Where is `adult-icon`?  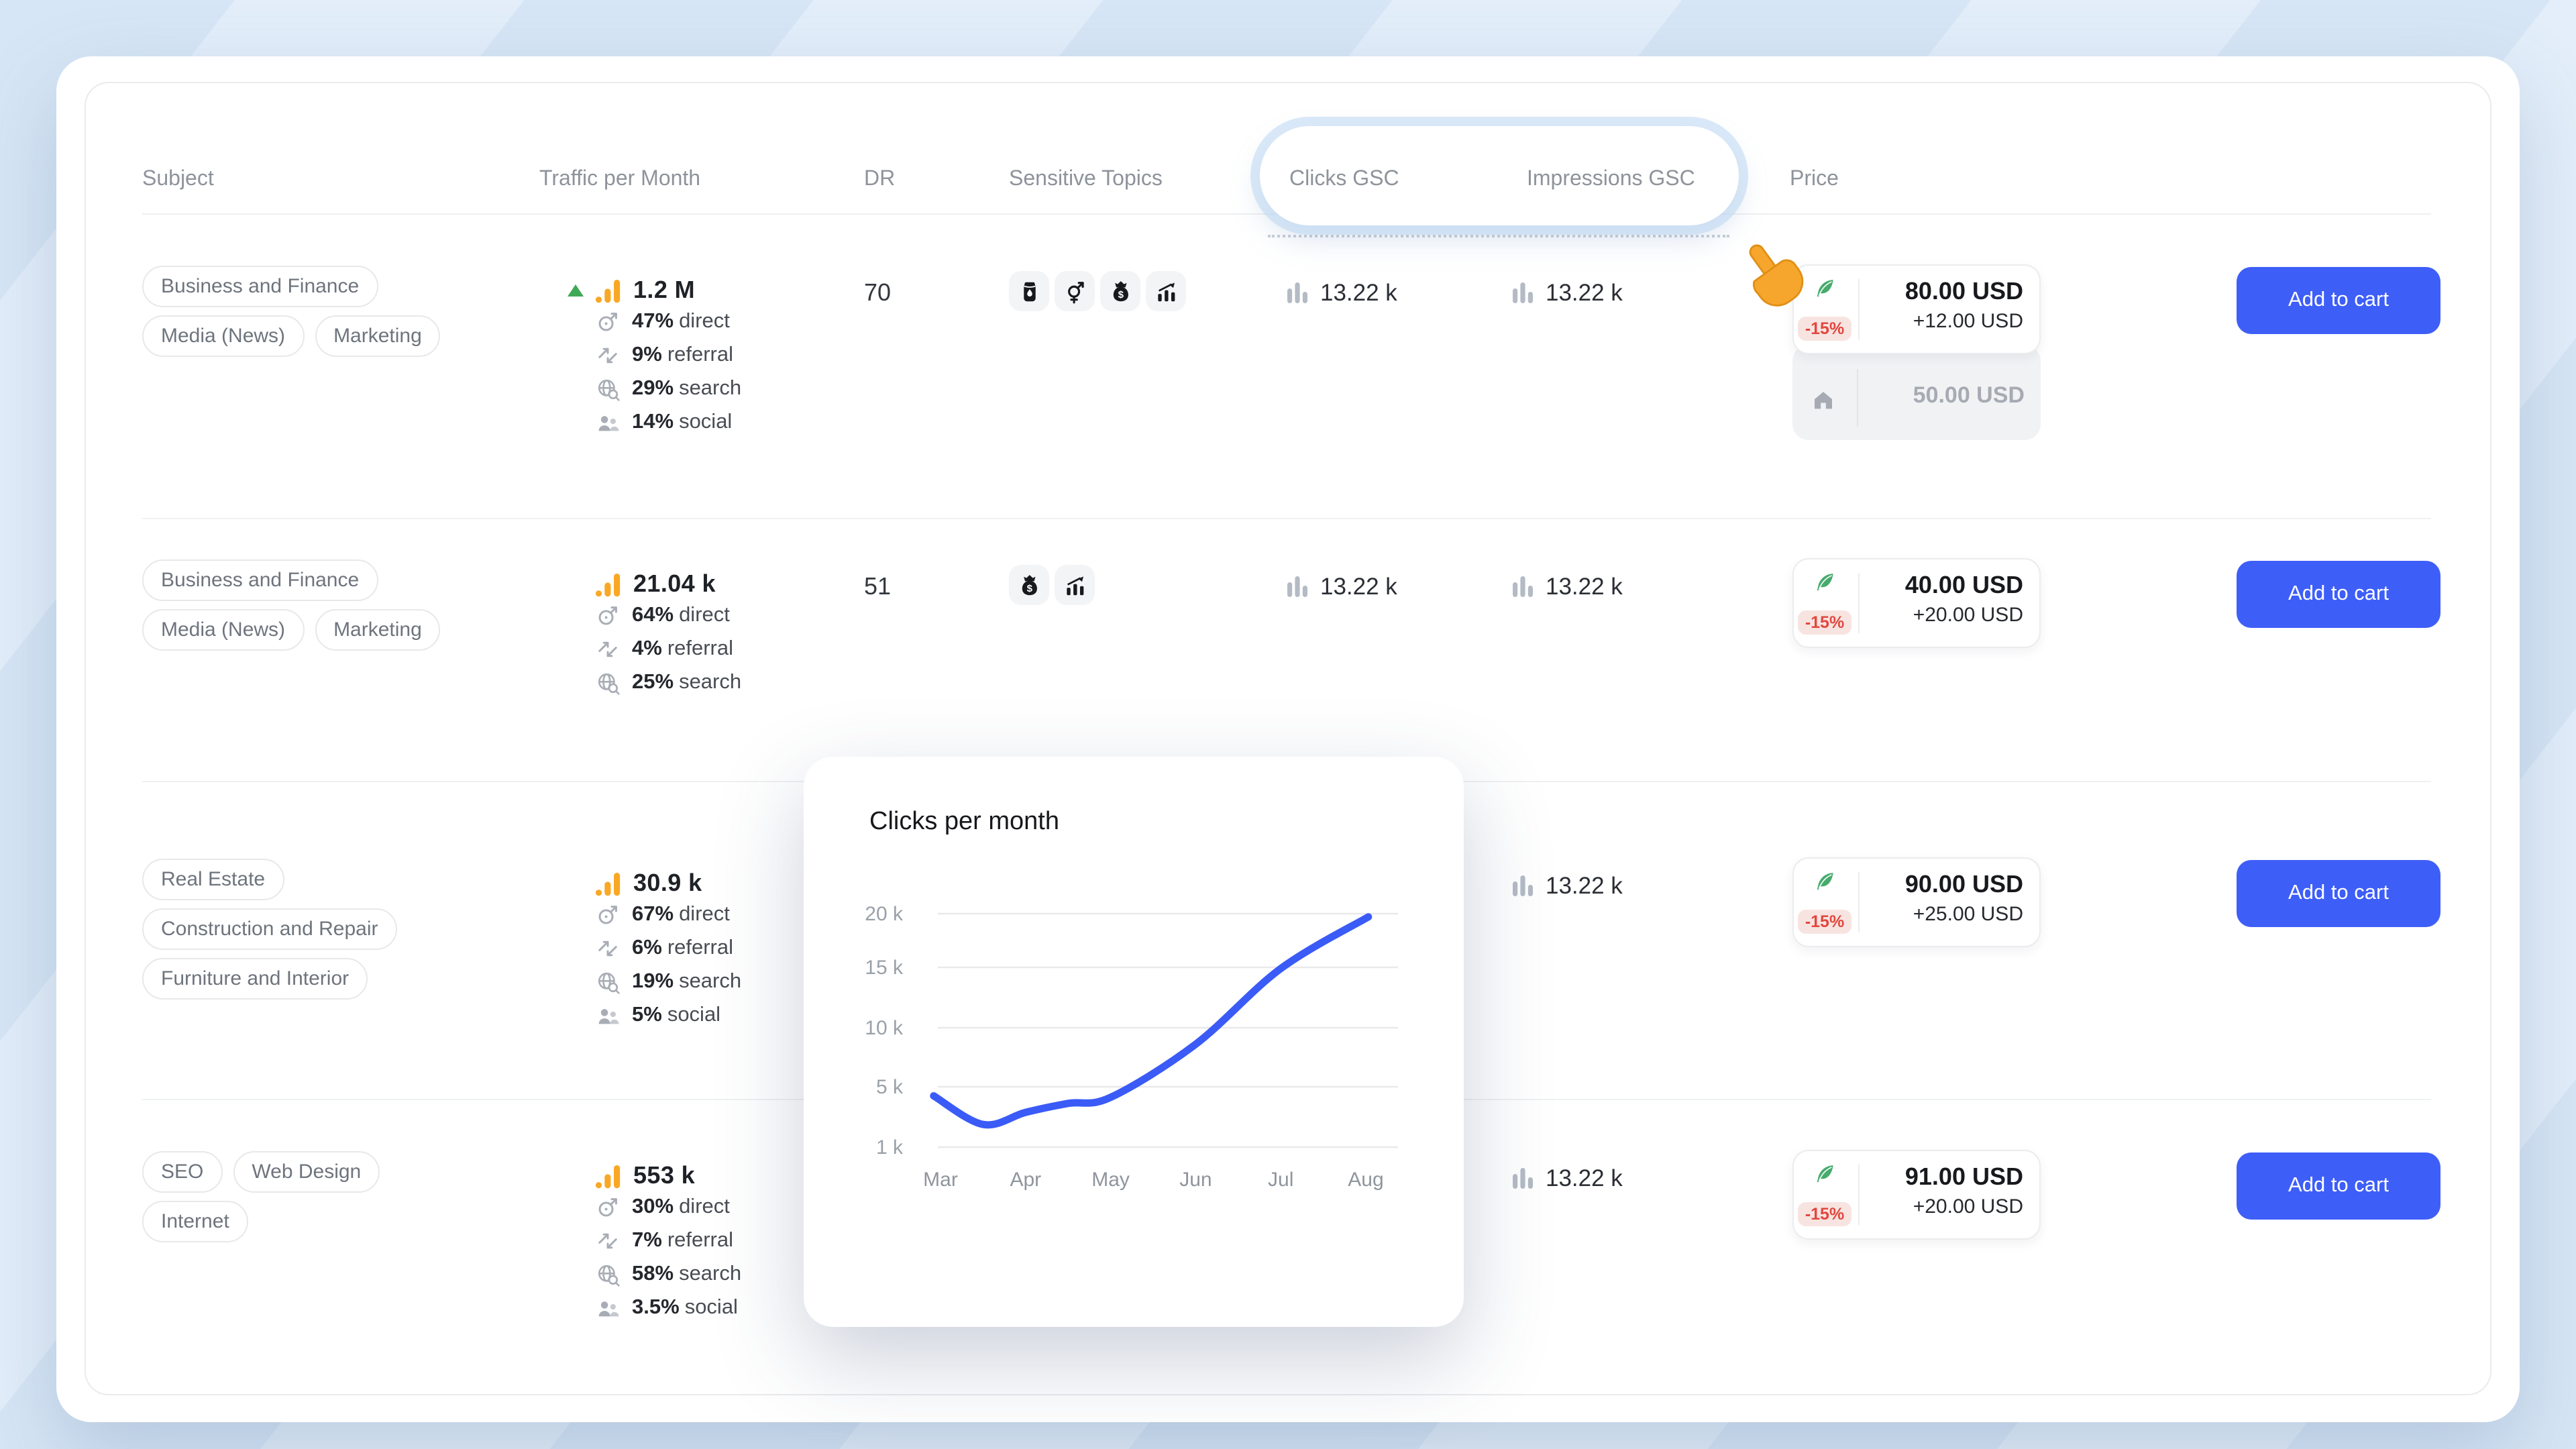
adult-icon is located at coordinates (1075, 291).